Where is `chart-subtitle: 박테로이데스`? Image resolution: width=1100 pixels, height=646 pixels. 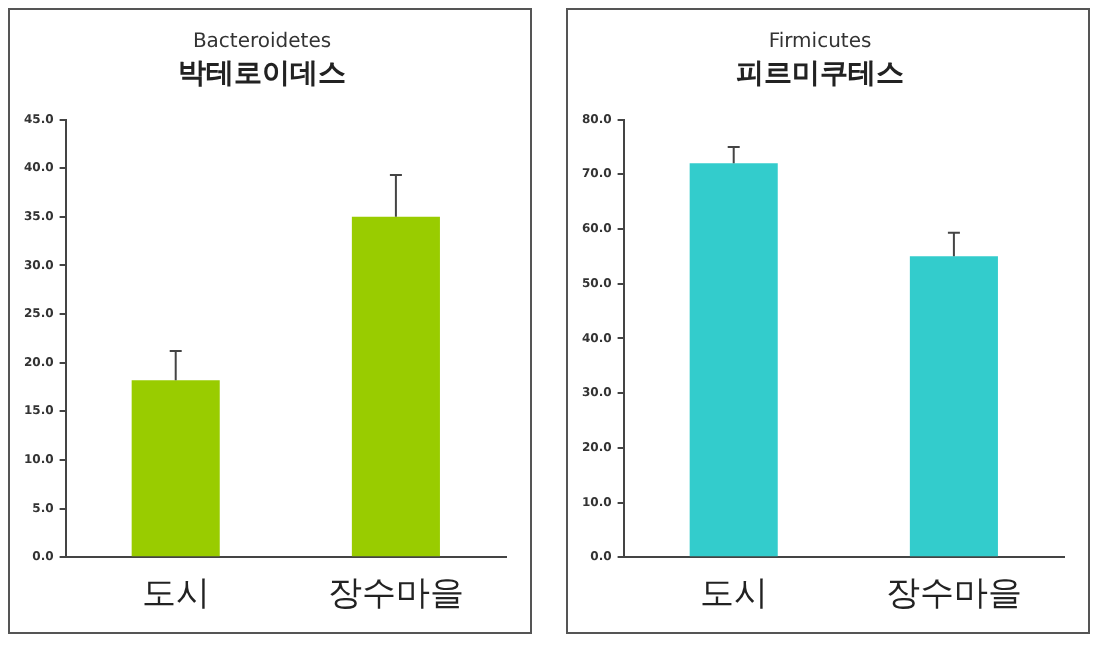
chart-subtitle: 박테로이데스 is located at coordinates (262, 74).